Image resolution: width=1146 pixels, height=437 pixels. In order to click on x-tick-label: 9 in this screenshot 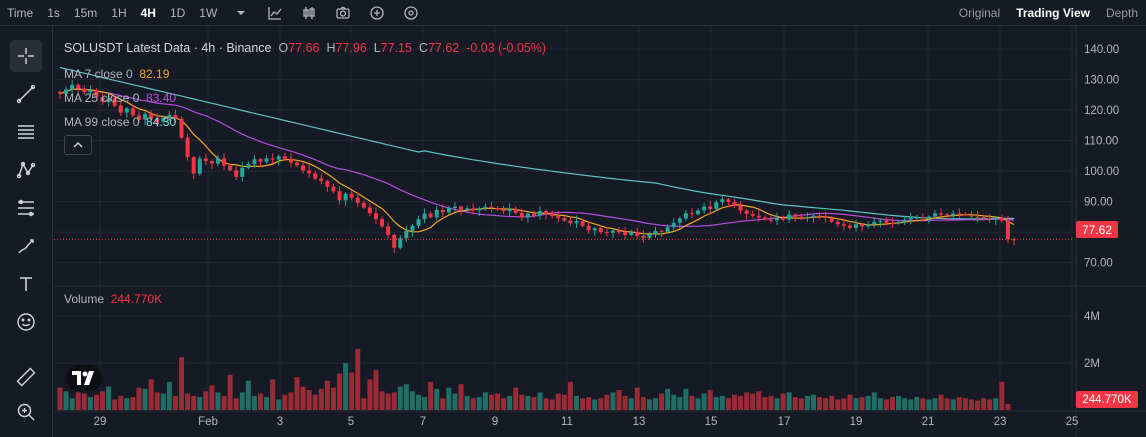, I will do `click(495, 422)`.